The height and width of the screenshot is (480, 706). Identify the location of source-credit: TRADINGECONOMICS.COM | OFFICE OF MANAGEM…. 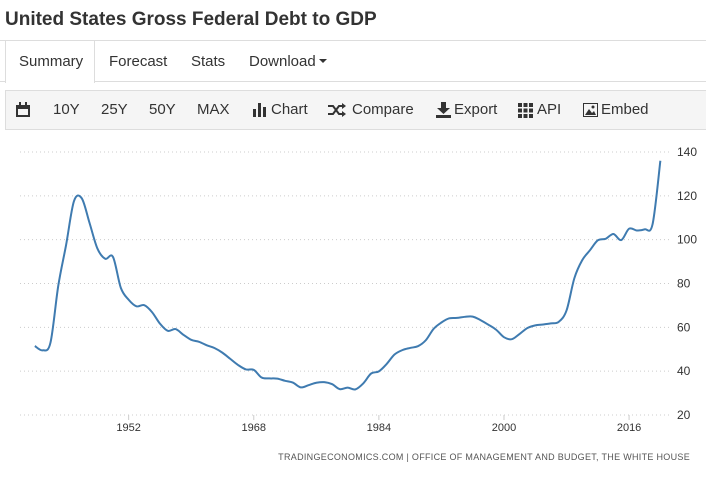
(484, 457).